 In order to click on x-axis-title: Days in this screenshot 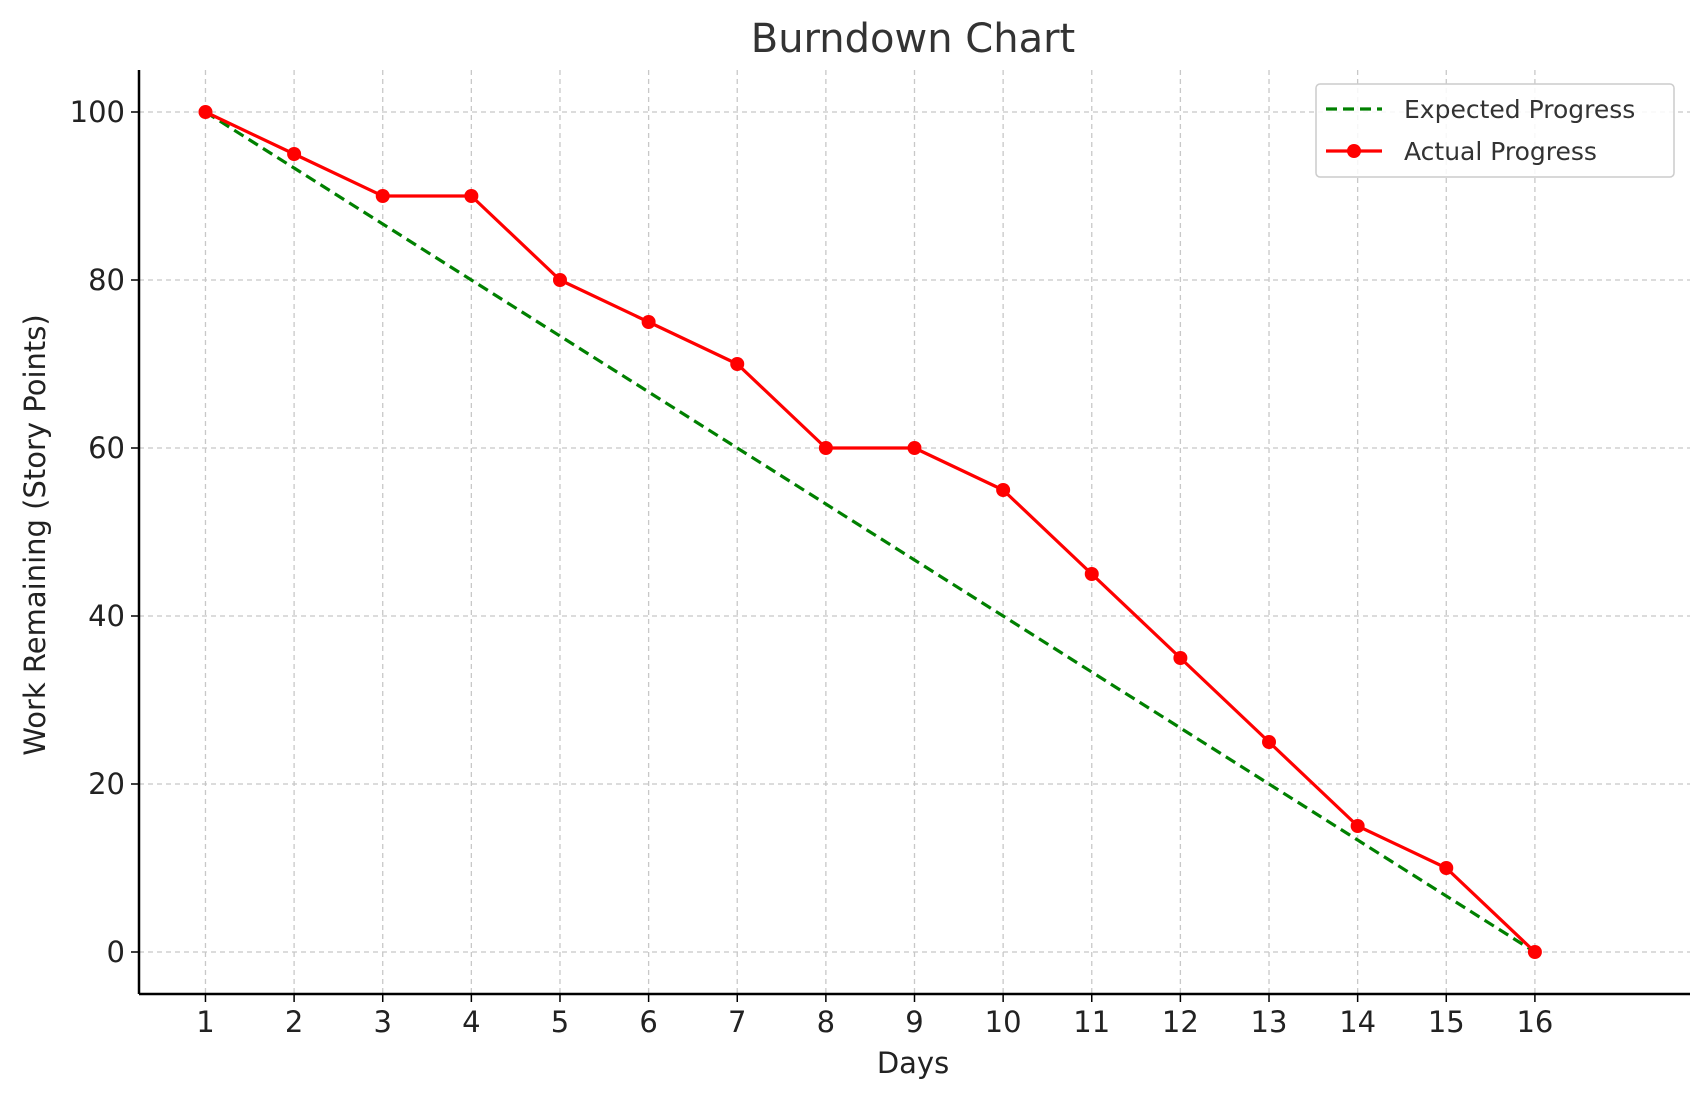, I will do `click(913, 1063)`.